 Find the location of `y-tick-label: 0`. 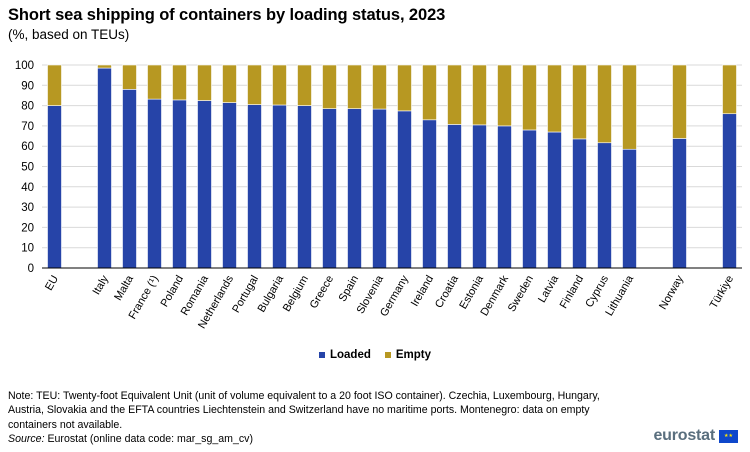

y-tick-label: 0 is located at coordinates (31, 269).